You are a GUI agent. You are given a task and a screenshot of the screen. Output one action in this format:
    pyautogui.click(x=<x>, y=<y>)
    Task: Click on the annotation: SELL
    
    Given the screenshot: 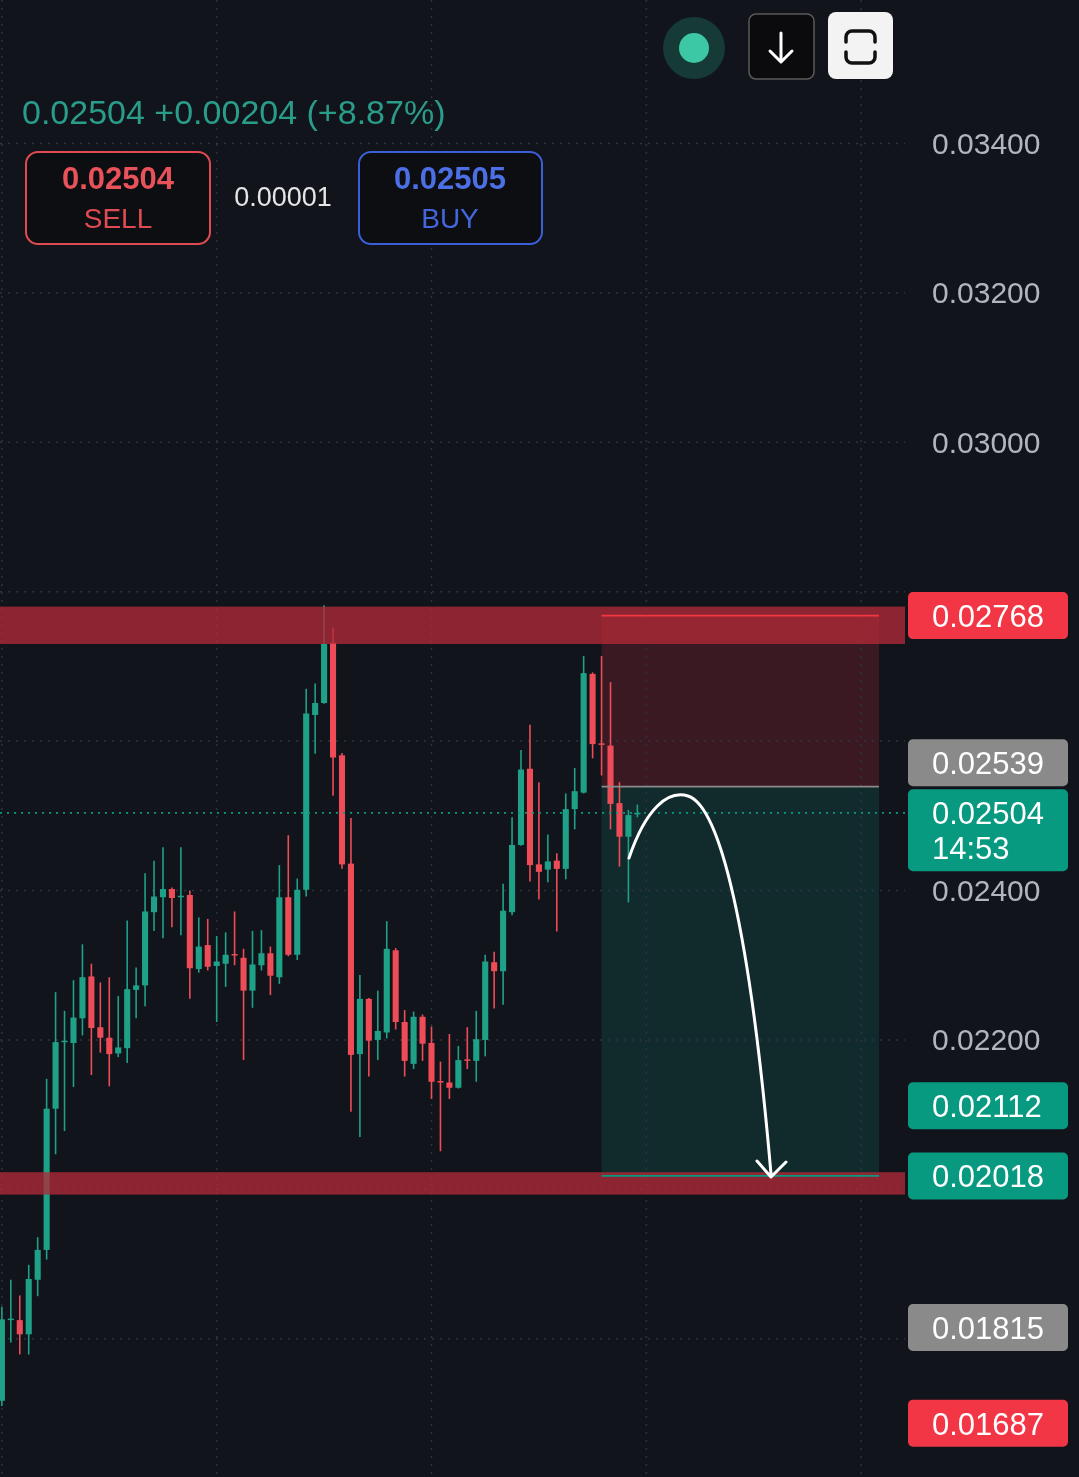 What is the action you would take?
    pyautogui.click(x=118, y=218)
    